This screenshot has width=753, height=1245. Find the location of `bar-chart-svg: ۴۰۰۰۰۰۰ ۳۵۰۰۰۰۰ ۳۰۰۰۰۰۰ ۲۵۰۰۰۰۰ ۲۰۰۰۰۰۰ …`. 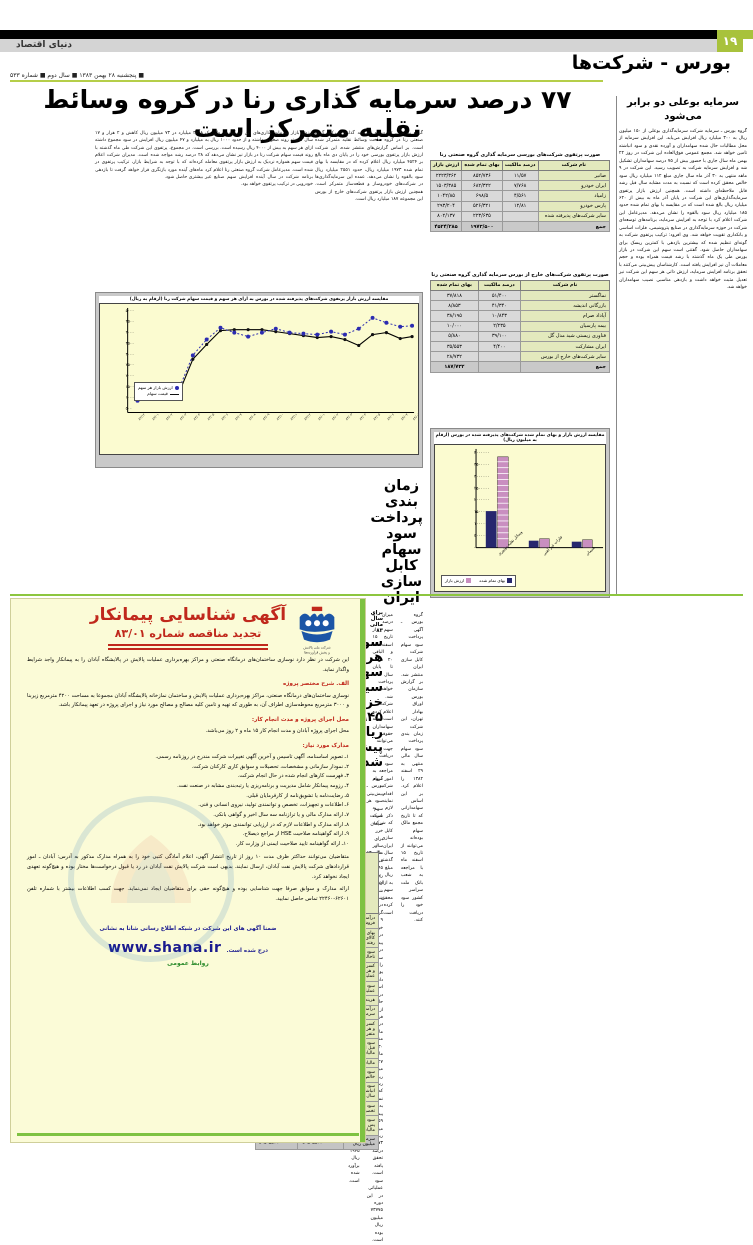

bar-chart-svg: ۴۰۰۰۰۰۰ ۳۵۰۰۰۰۰ ۳۰۰۰۰۰۰ ۲۵۰۰۰۰۰ ۲۰۰۰۰۰۰ … is located at coordinates (539, 502).